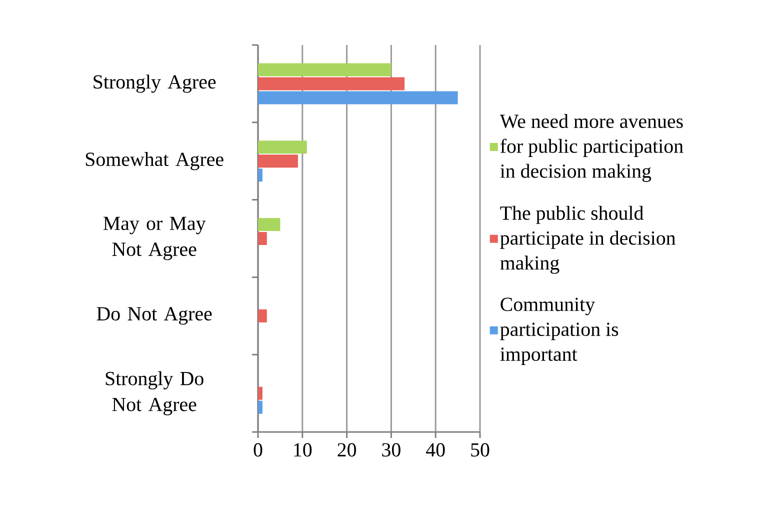 This screenshot has height=513, width=780. I want to click on y-tick-label: Somewhat Agree, so click(155, 161).